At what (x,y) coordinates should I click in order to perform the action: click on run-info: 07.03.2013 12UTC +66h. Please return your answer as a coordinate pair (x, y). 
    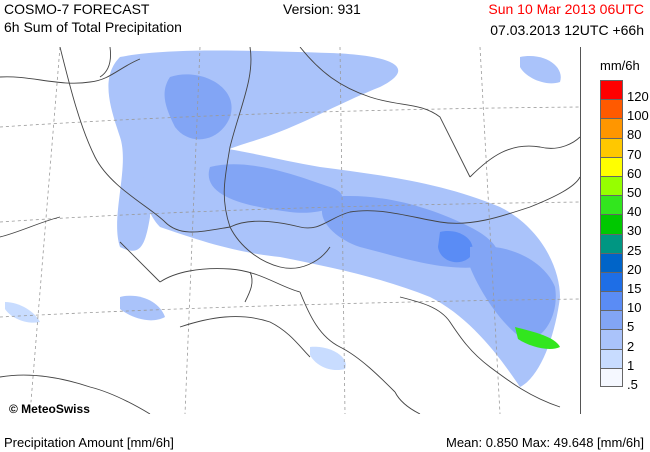
    Looking at the image, I should click on (567, 30).